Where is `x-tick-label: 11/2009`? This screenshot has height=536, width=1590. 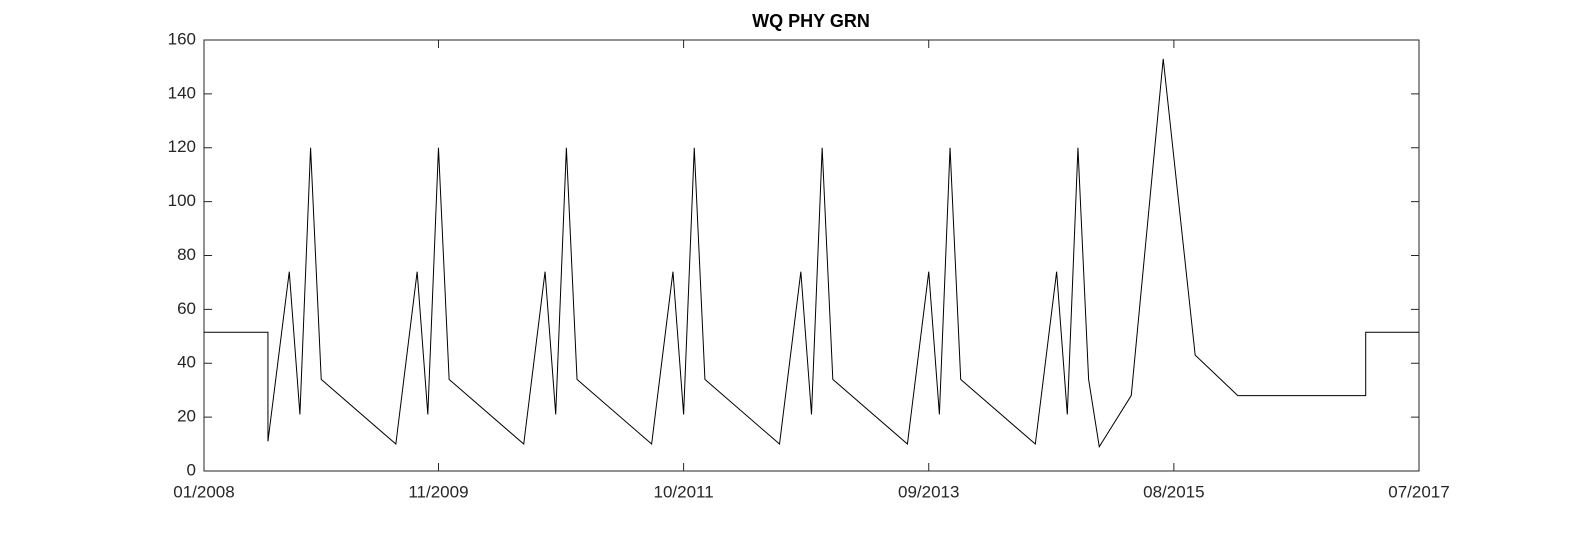 x-tick-label: 11/2009 is located at coordinates (438, 491).